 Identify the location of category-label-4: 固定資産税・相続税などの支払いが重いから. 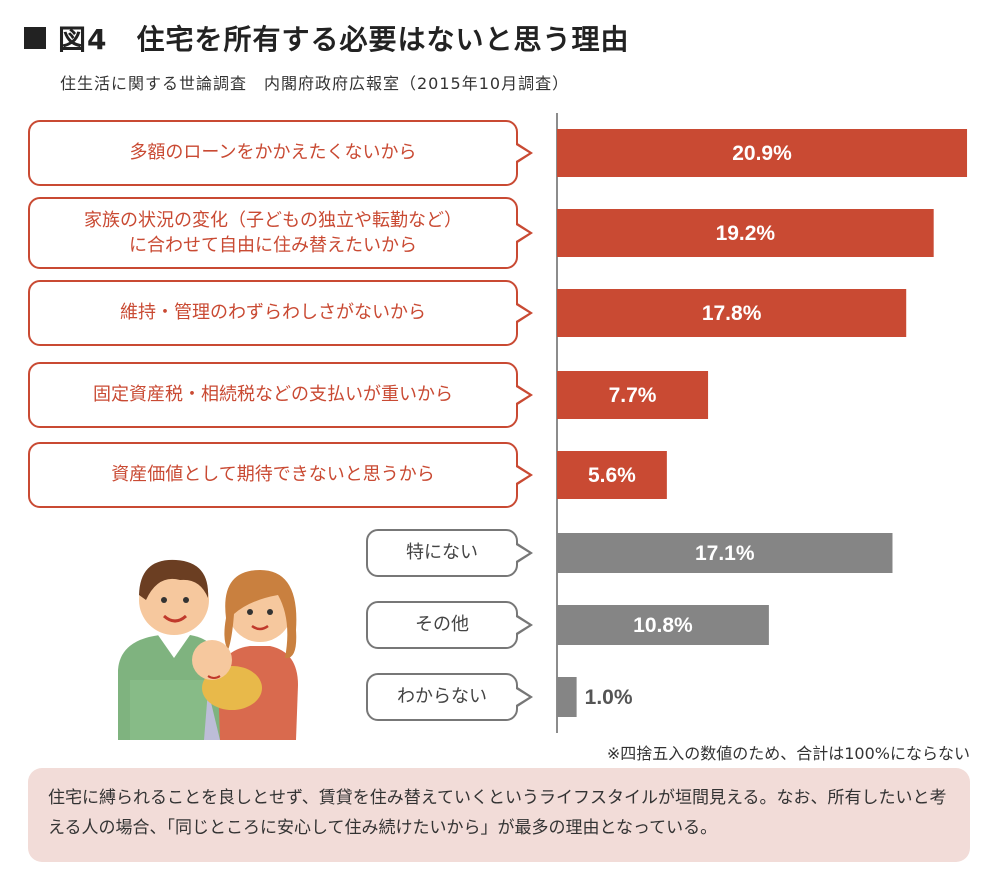
(280, 395).